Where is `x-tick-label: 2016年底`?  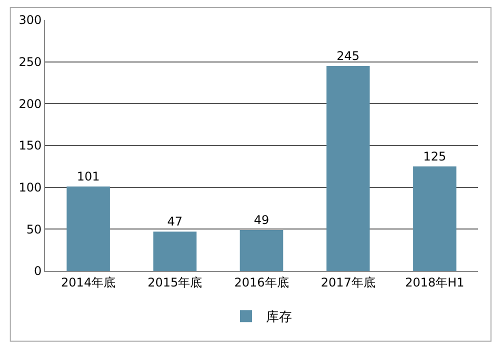 x-tick-label: 2016年底 is located at coordinates (261, 282).